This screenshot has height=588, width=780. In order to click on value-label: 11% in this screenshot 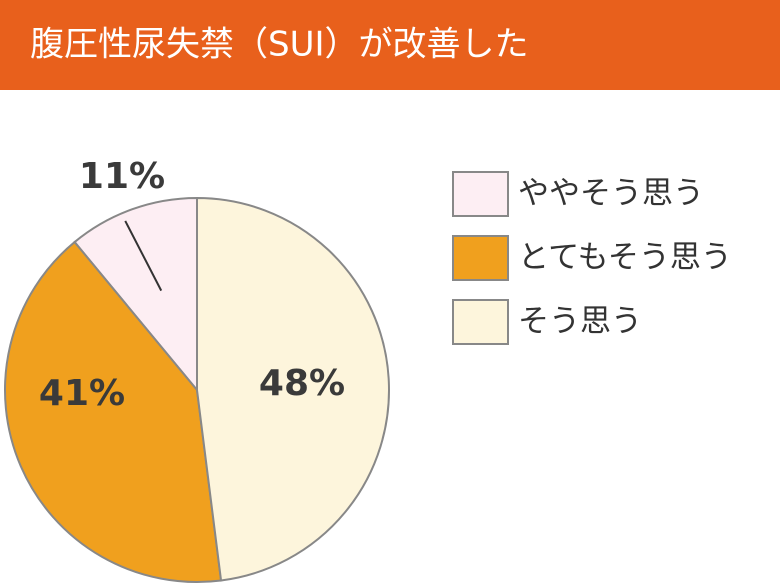, I will do `click(122, 176)`.